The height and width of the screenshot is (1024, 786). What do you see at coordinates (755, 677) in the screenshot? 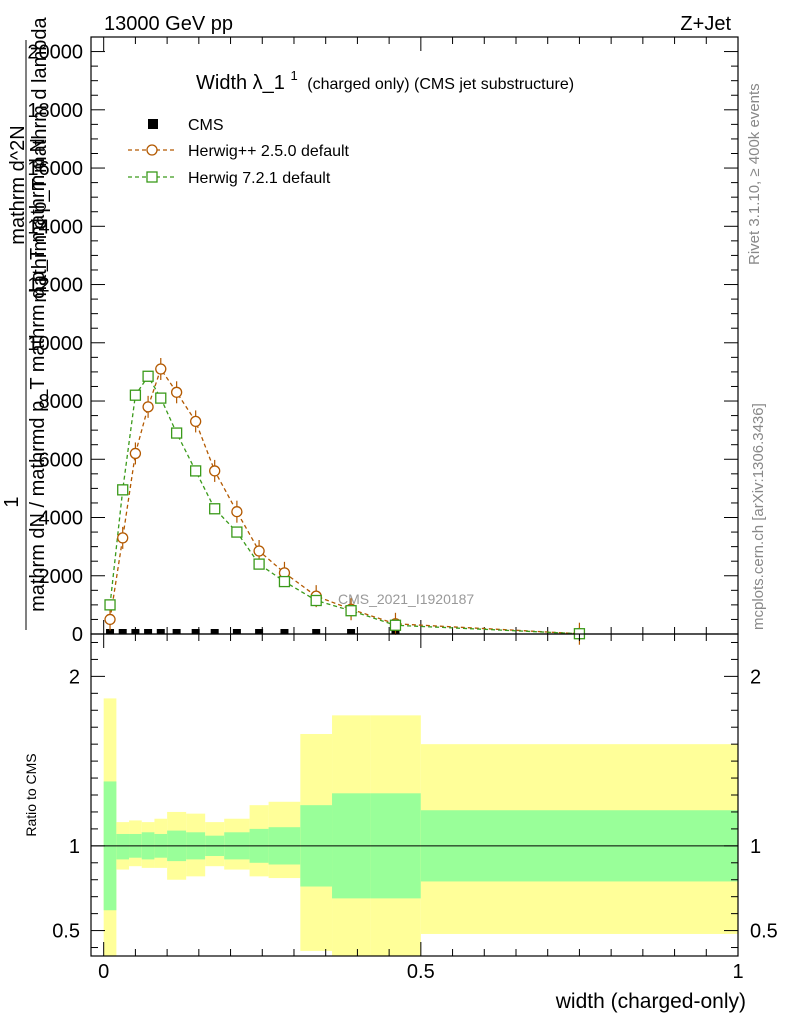
I see `ratio-y-tick-label-right: 2` at bounding box center [755, 677].